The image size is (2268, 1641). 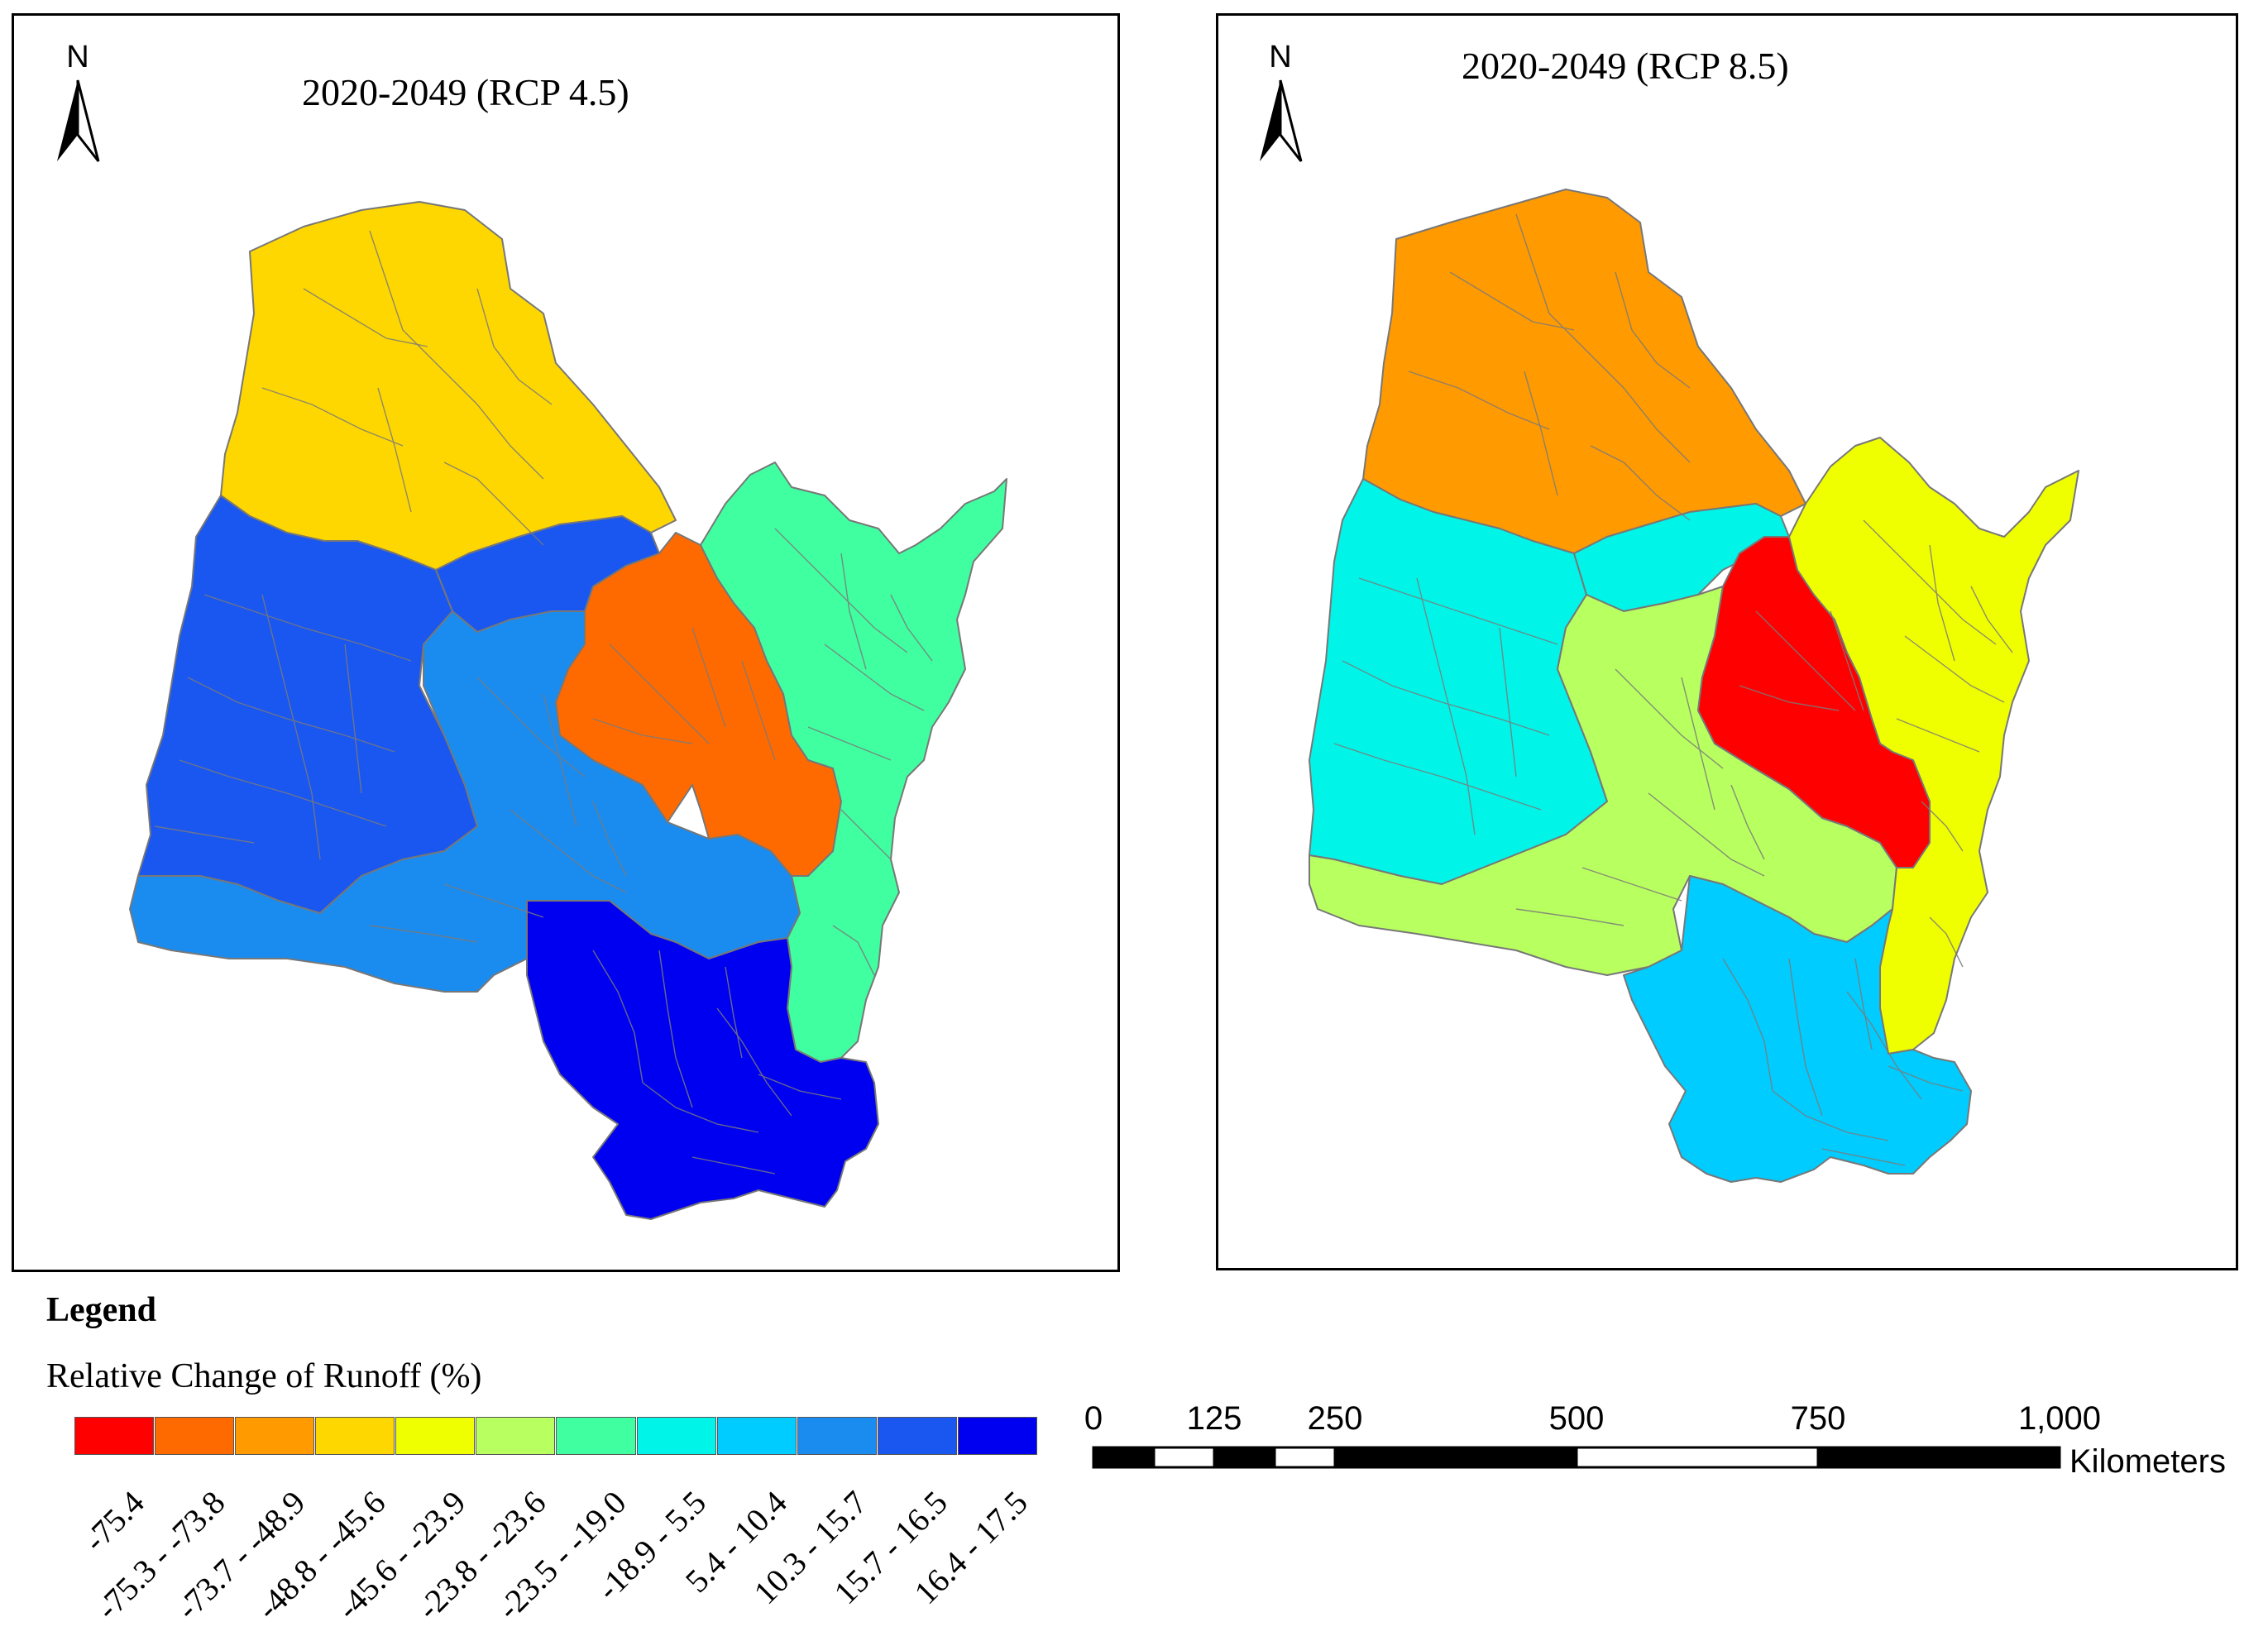 I want to click on map-title: 2020-2049 (RCP 8.5), so click(x=1625, y=66).